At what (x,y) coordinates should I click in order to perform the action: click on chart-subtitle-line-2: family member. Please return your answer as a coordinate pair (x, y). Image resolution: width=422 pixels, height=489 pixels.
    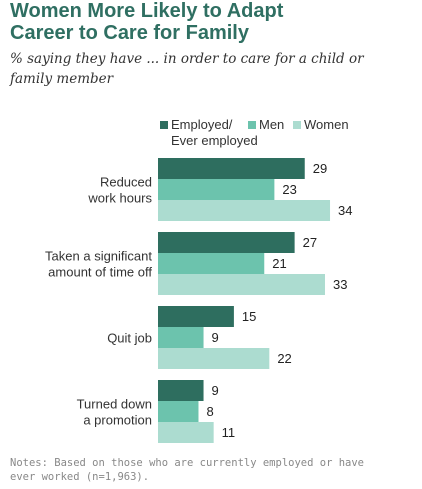
    Looking at the image, I should click on (62, 79).